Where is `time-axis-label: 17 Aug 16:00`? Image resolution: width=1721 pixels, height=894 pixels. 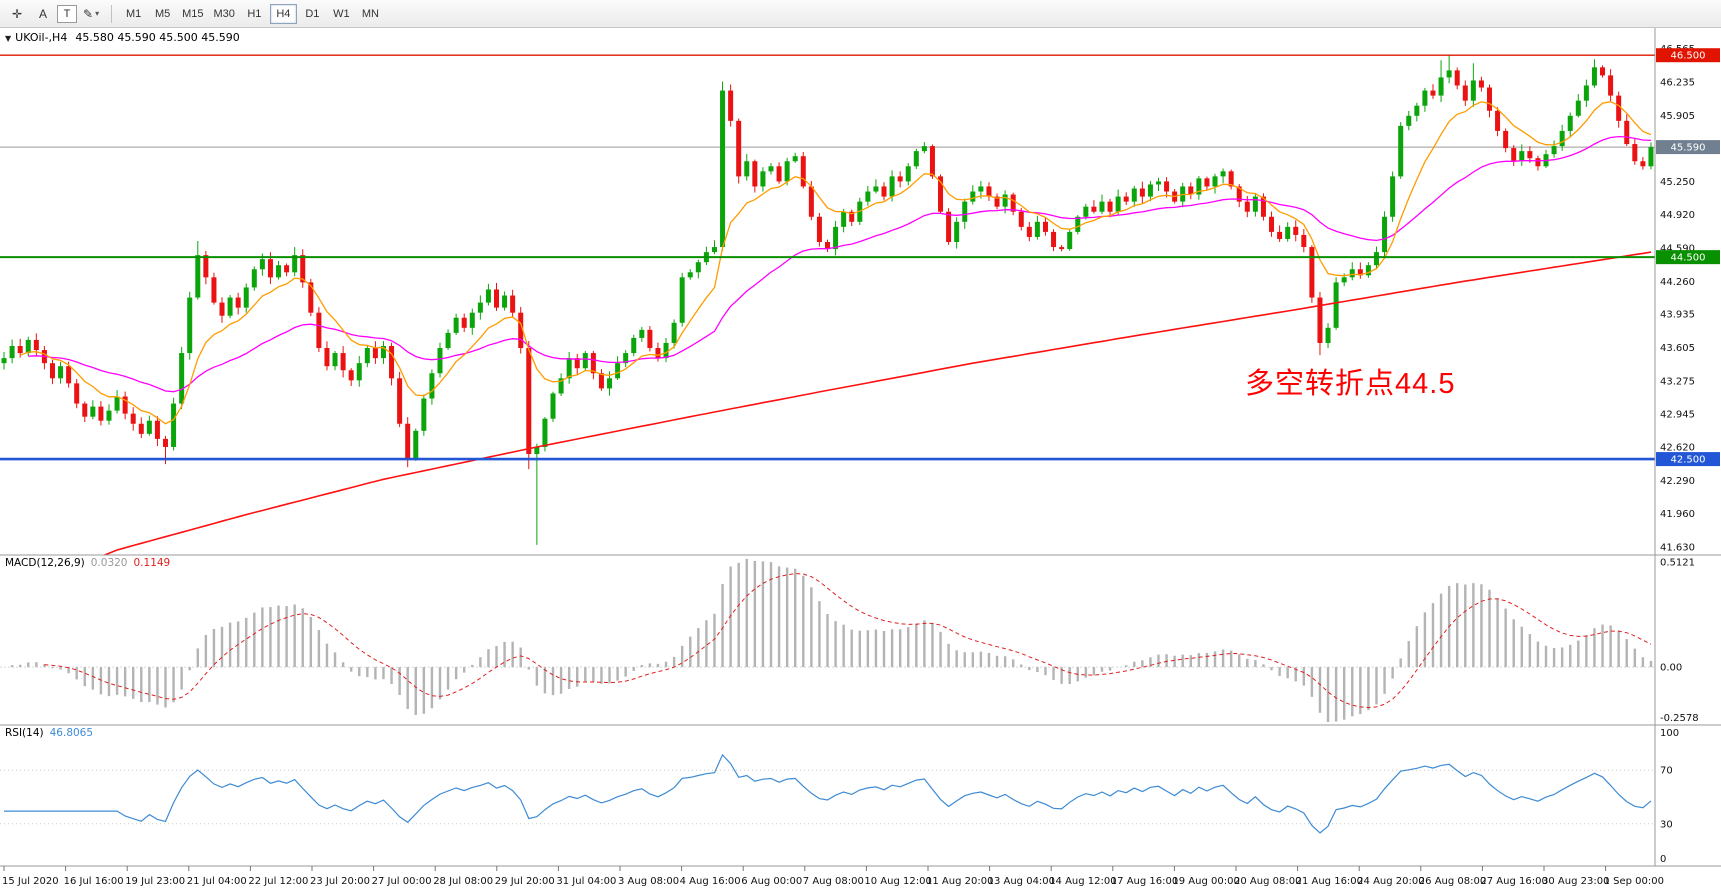 time-axis-label: 17 Aug 16:00 is located at coordinates (1144, 881).